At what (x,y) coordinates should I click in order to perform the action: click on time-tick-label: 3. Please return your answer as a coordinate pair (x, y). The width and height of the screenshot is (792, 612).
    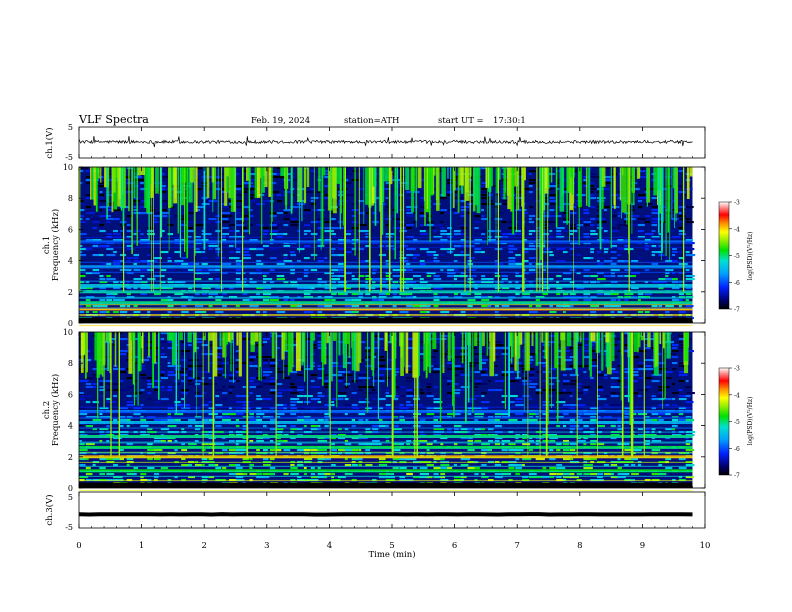
    Looking at the image, I should click on (266, 546).